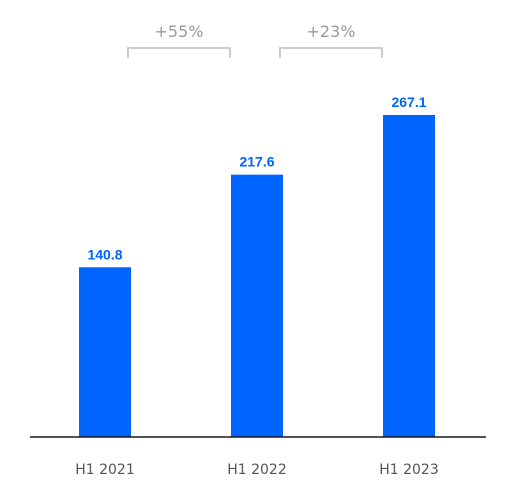 Image resolution: width=509 pixels, height=499 pixels. I want to click on category-labels: H1 2021 H1 2022 H1 2023, so click(257, 470).